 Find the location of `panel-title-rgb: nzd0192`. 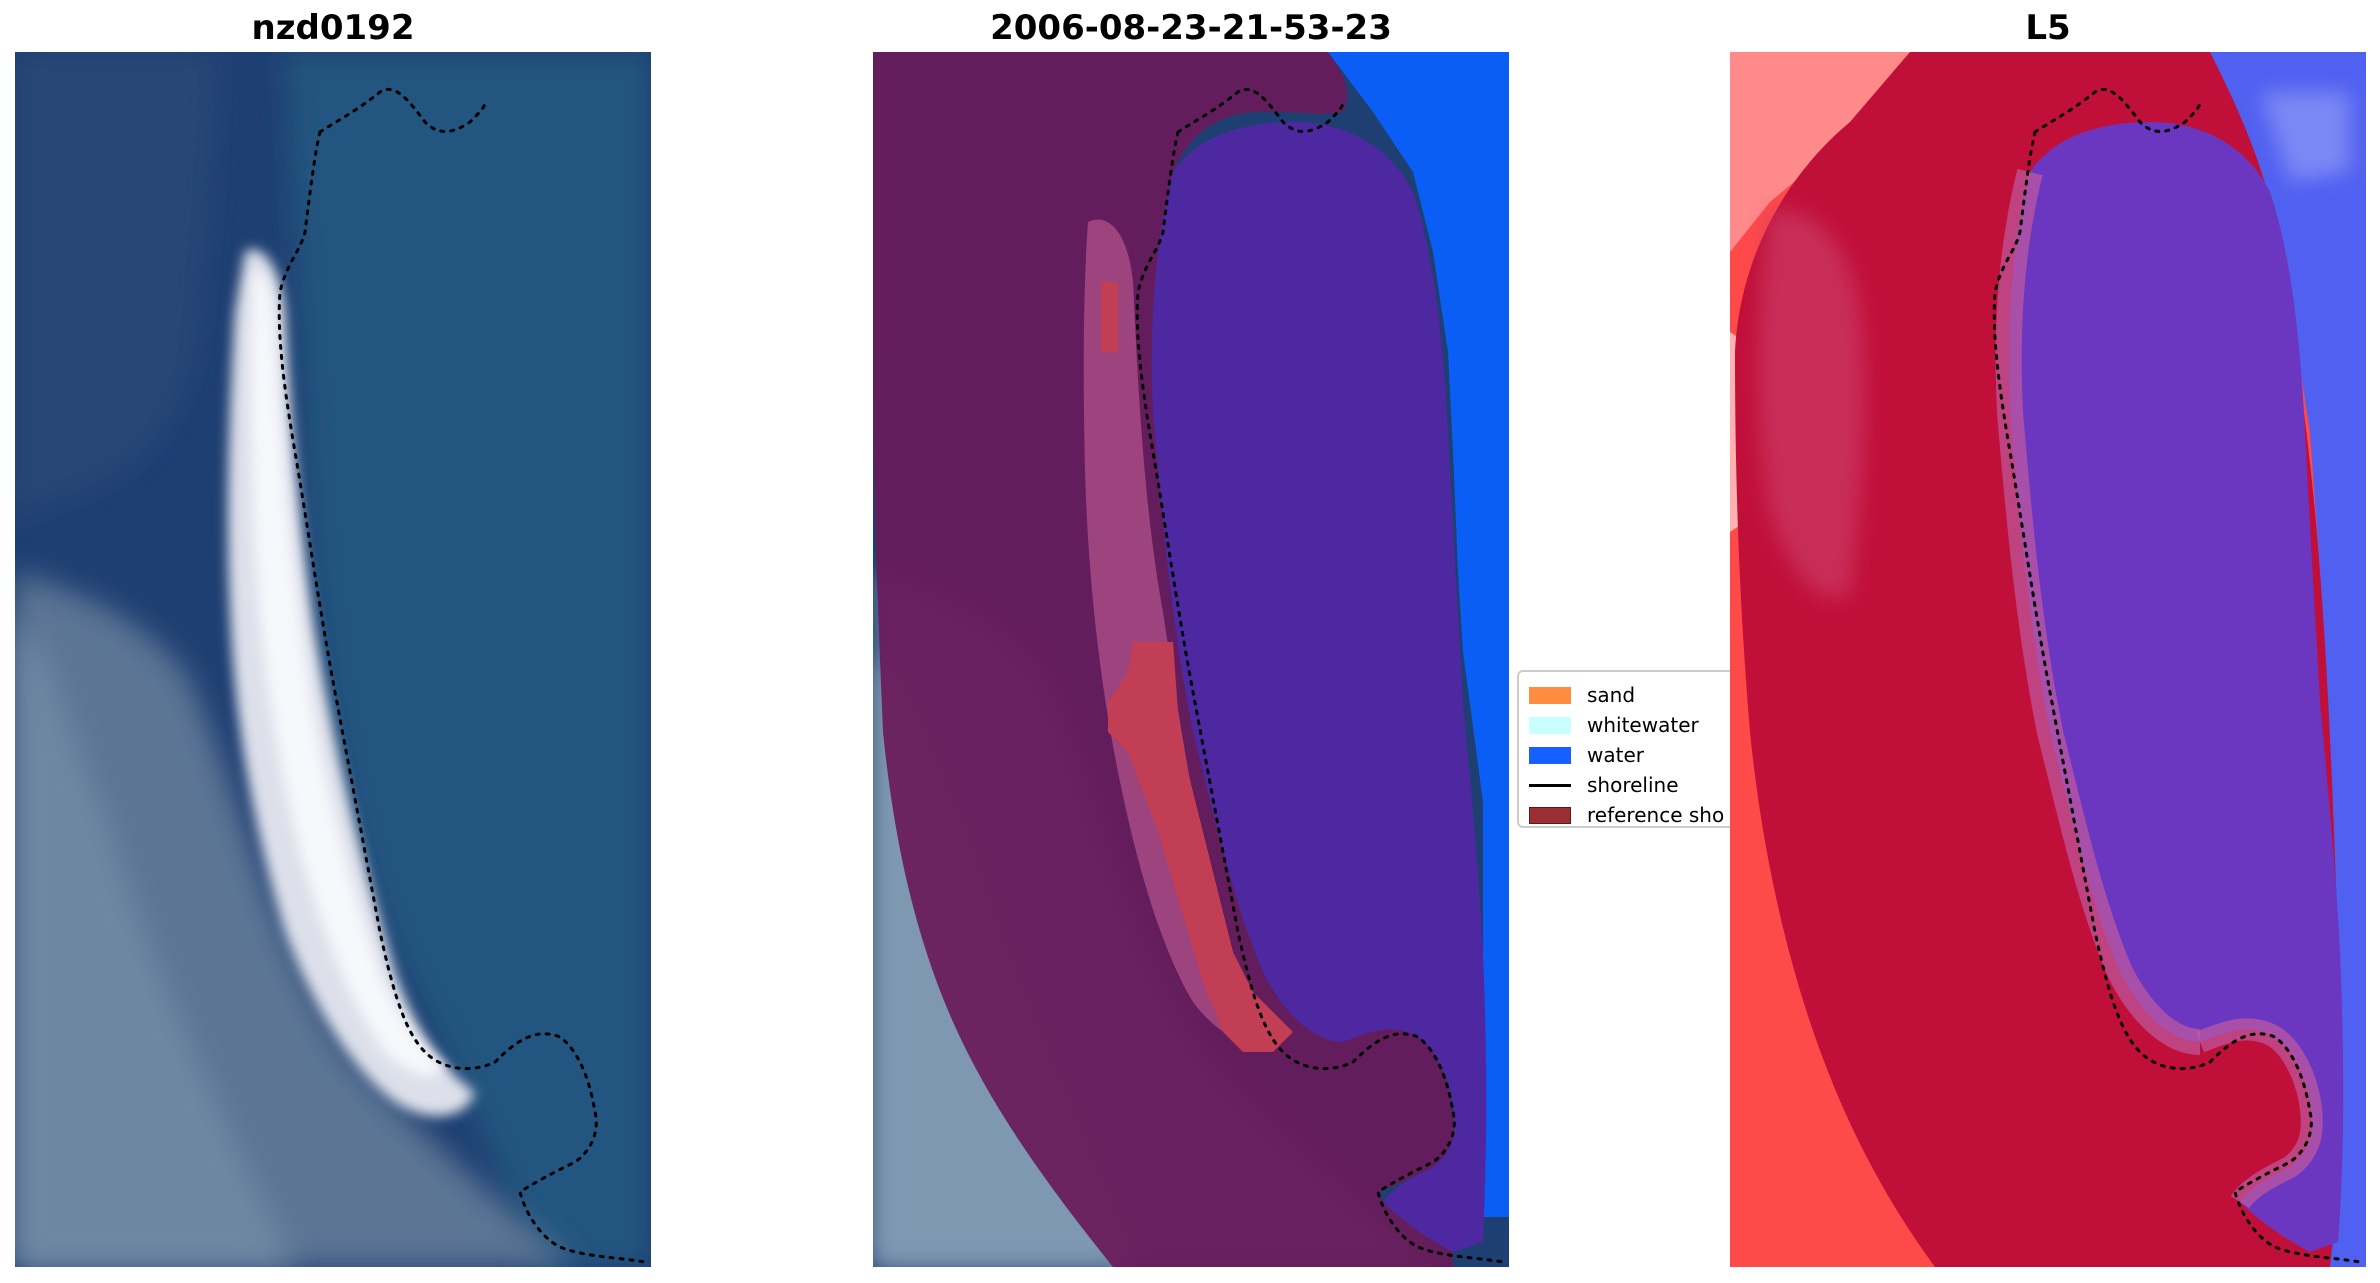

panel-title-rgb: nzd0192 is located at coordinates (333, 28).